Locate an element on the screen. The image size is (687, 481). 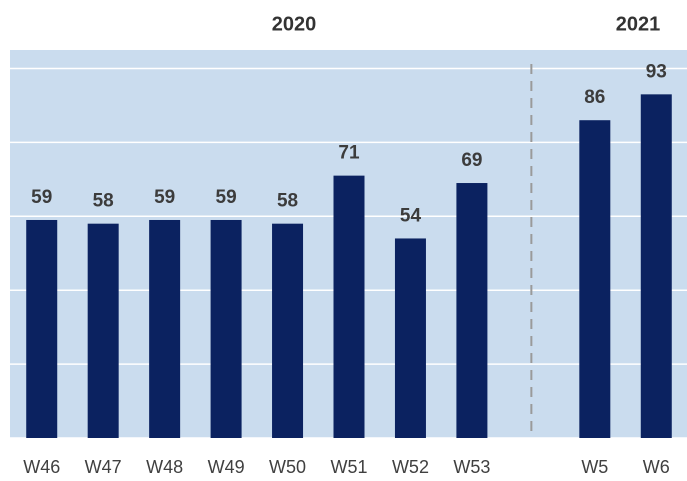
group-label: 2020 is located at coordinates (294, 24).